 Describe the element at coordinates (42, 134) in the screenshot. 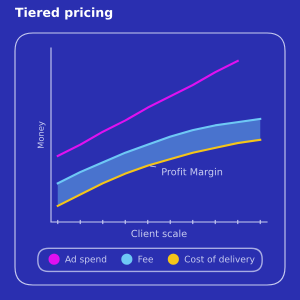

I see `y-axis-title: Money` at that location.